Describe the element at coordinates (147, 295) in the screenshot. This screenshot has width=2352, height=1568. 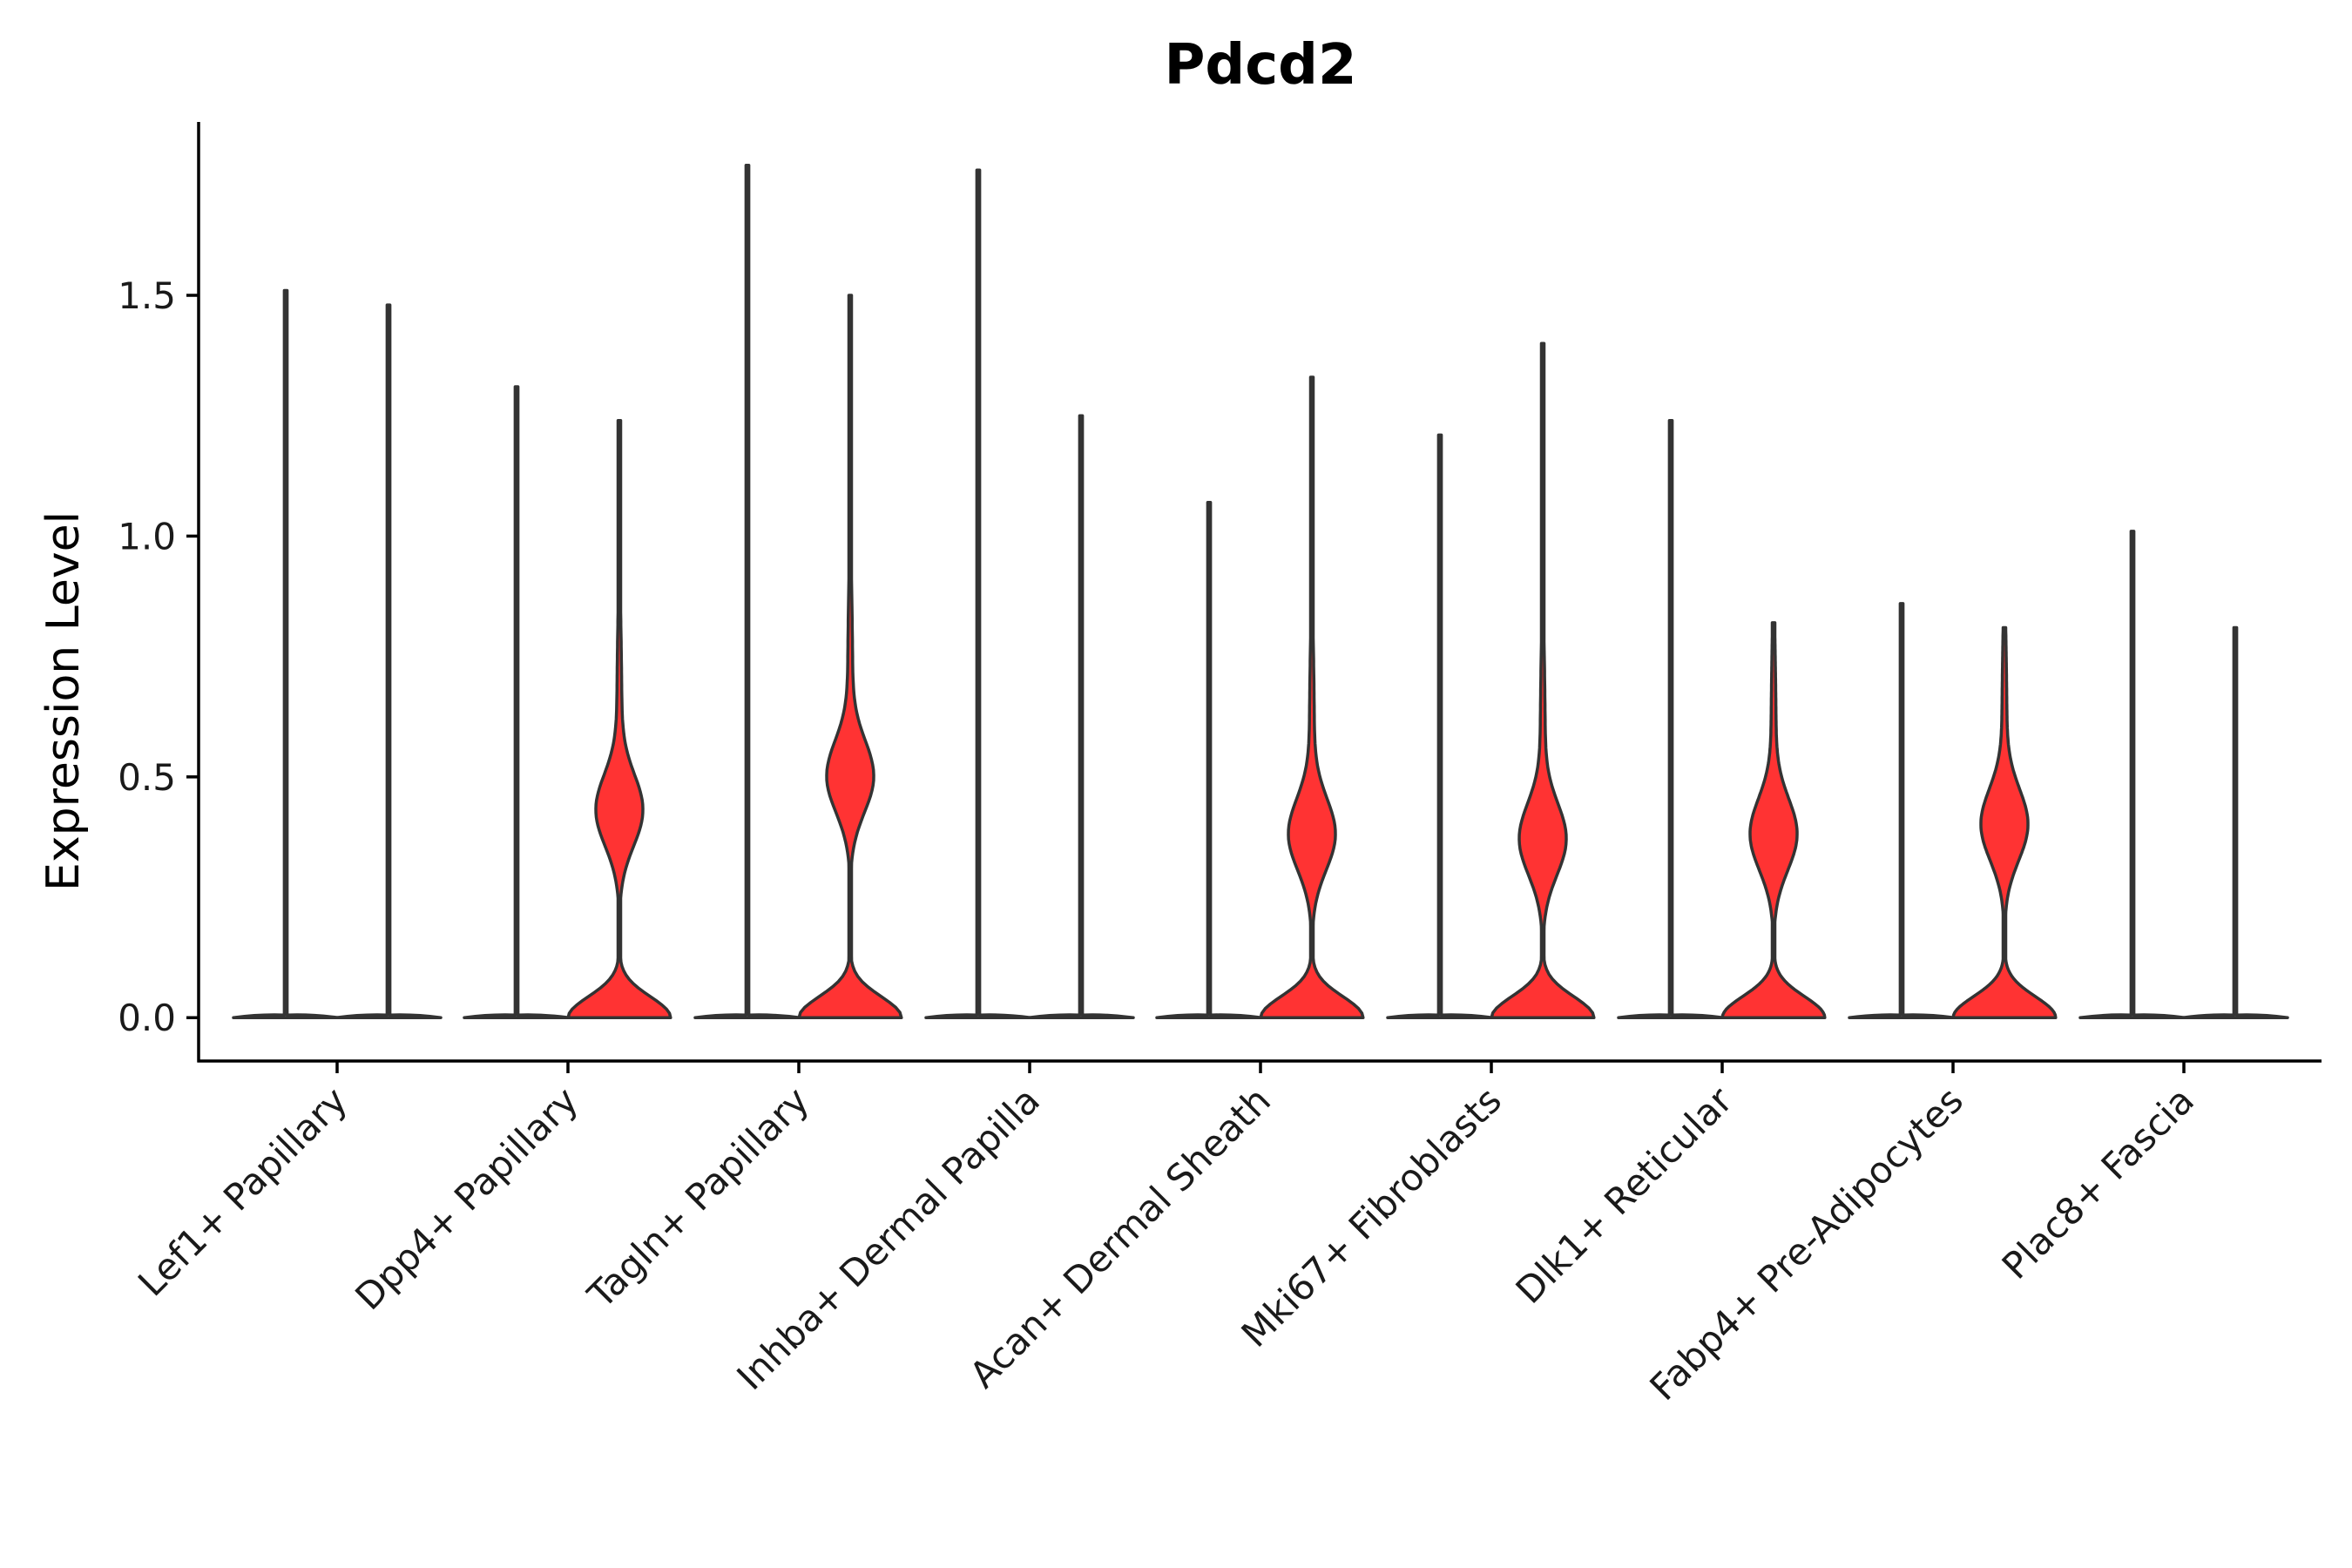
I see `y-tick-label-3: 1.5` at that location.